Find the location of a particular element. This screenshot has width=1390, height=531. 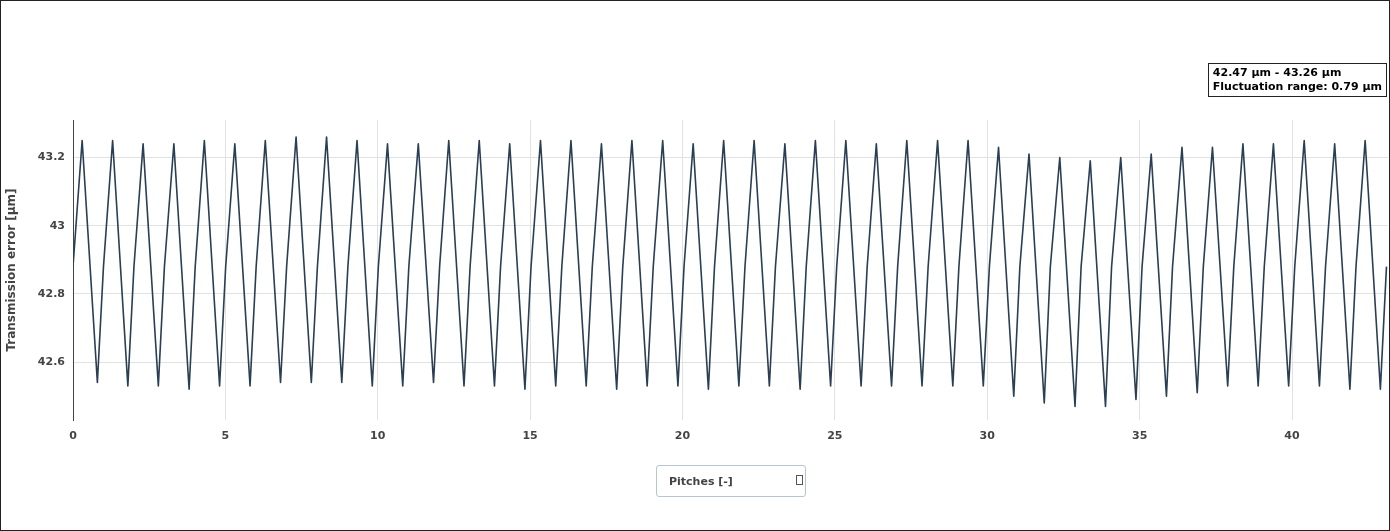

y-tick-label: 42.8 is located at coordinates (51, 293).